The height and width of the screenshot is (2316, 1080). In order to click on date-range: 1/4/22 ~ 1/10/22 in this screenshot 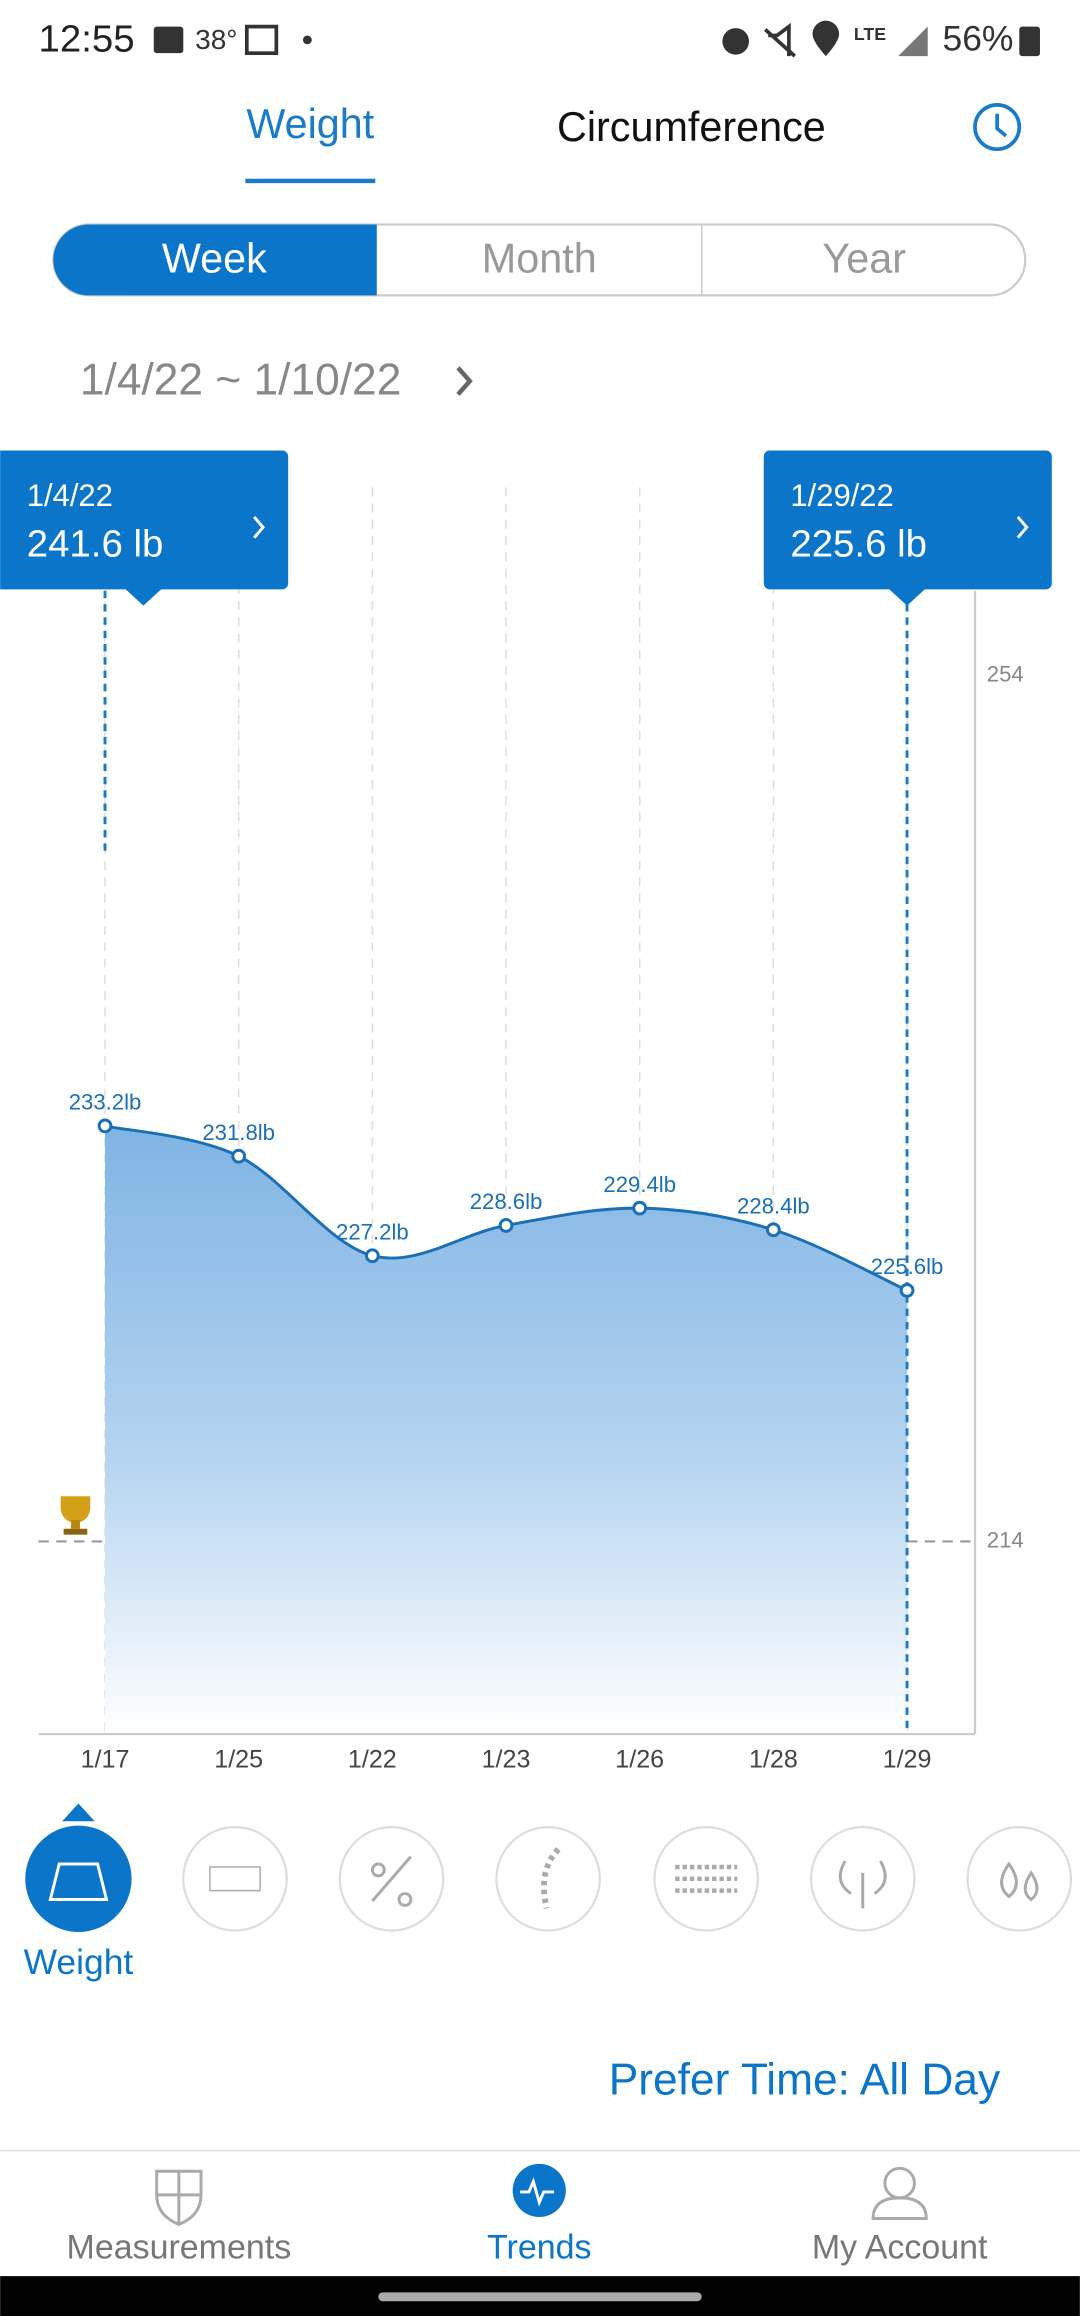, I will do `click(240, 379)`.